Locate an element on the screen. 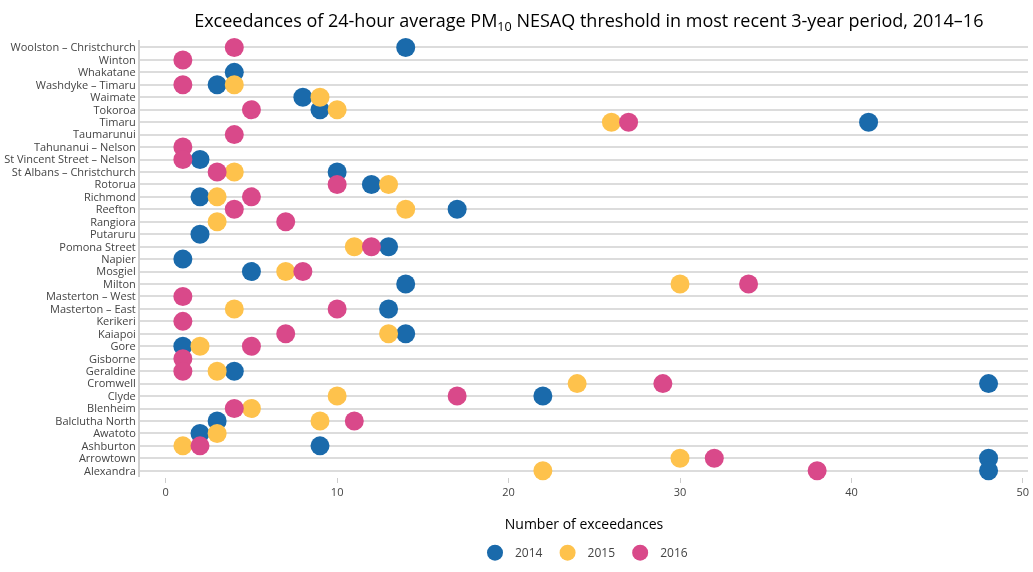 This screenshot has height=572, width=1033. legend-label: 2016 is located at coordinates (674, 553).